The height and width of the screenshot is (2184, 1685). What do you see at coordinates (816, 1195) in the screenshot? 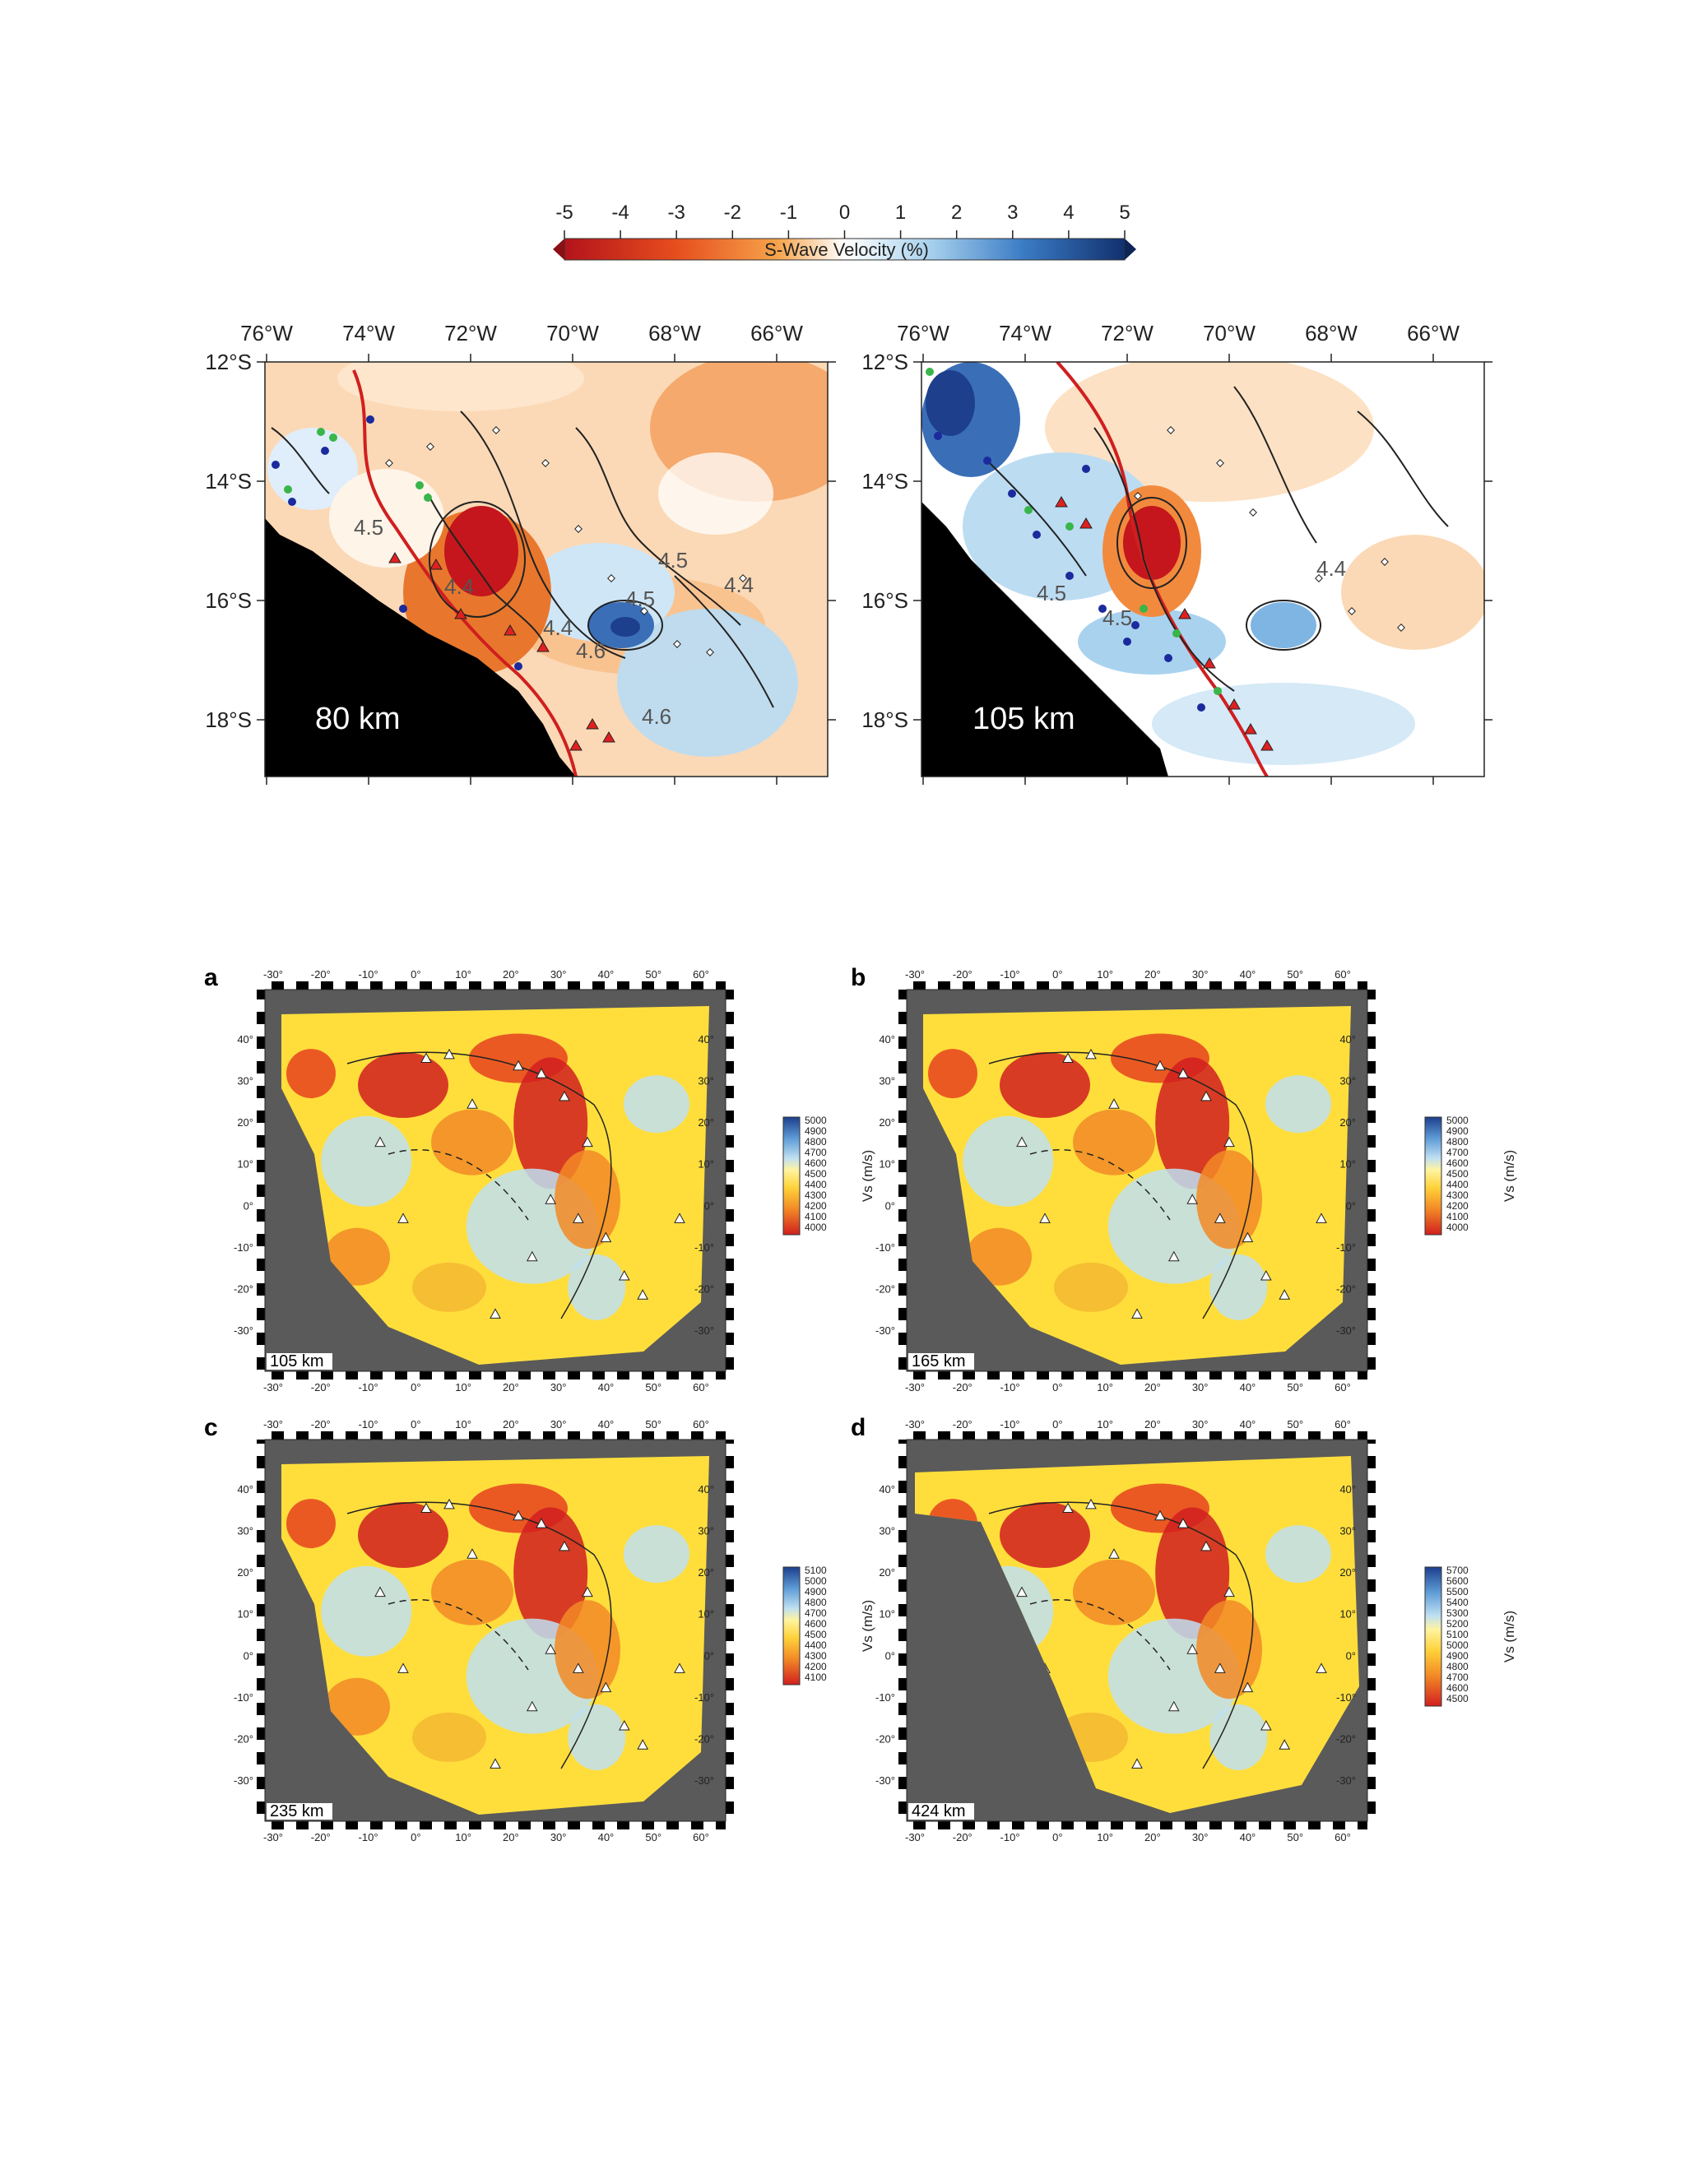
I see `vs-scale-label: 4300` at bounding box center [816, 1195].